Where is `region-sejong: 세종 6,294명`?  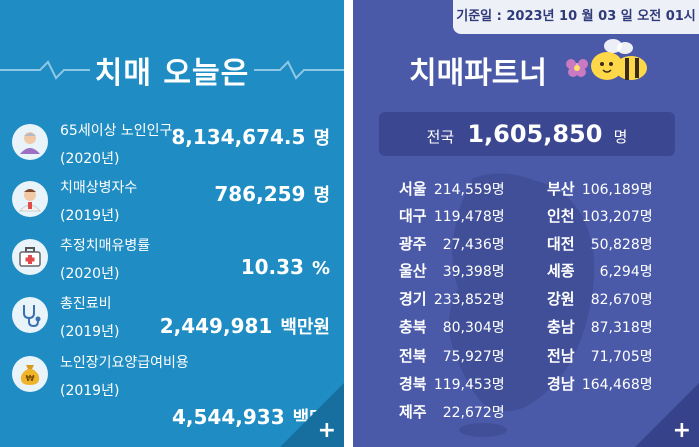
region-sejong: 세종 6,294명 is located at coordinates (600, 271).